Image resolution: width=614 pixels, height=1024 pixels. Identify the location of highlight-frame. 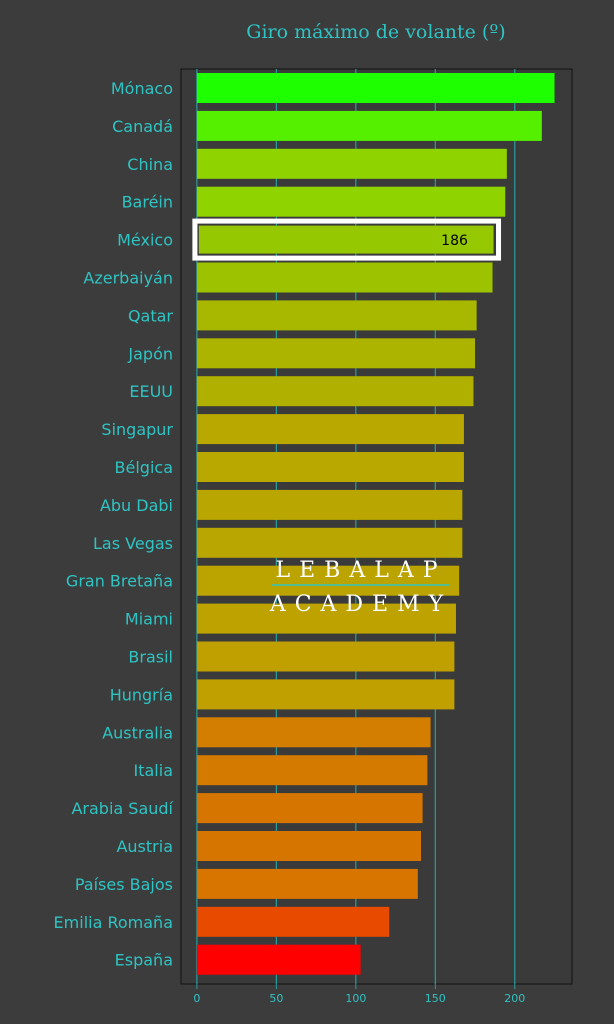
(347, 239).